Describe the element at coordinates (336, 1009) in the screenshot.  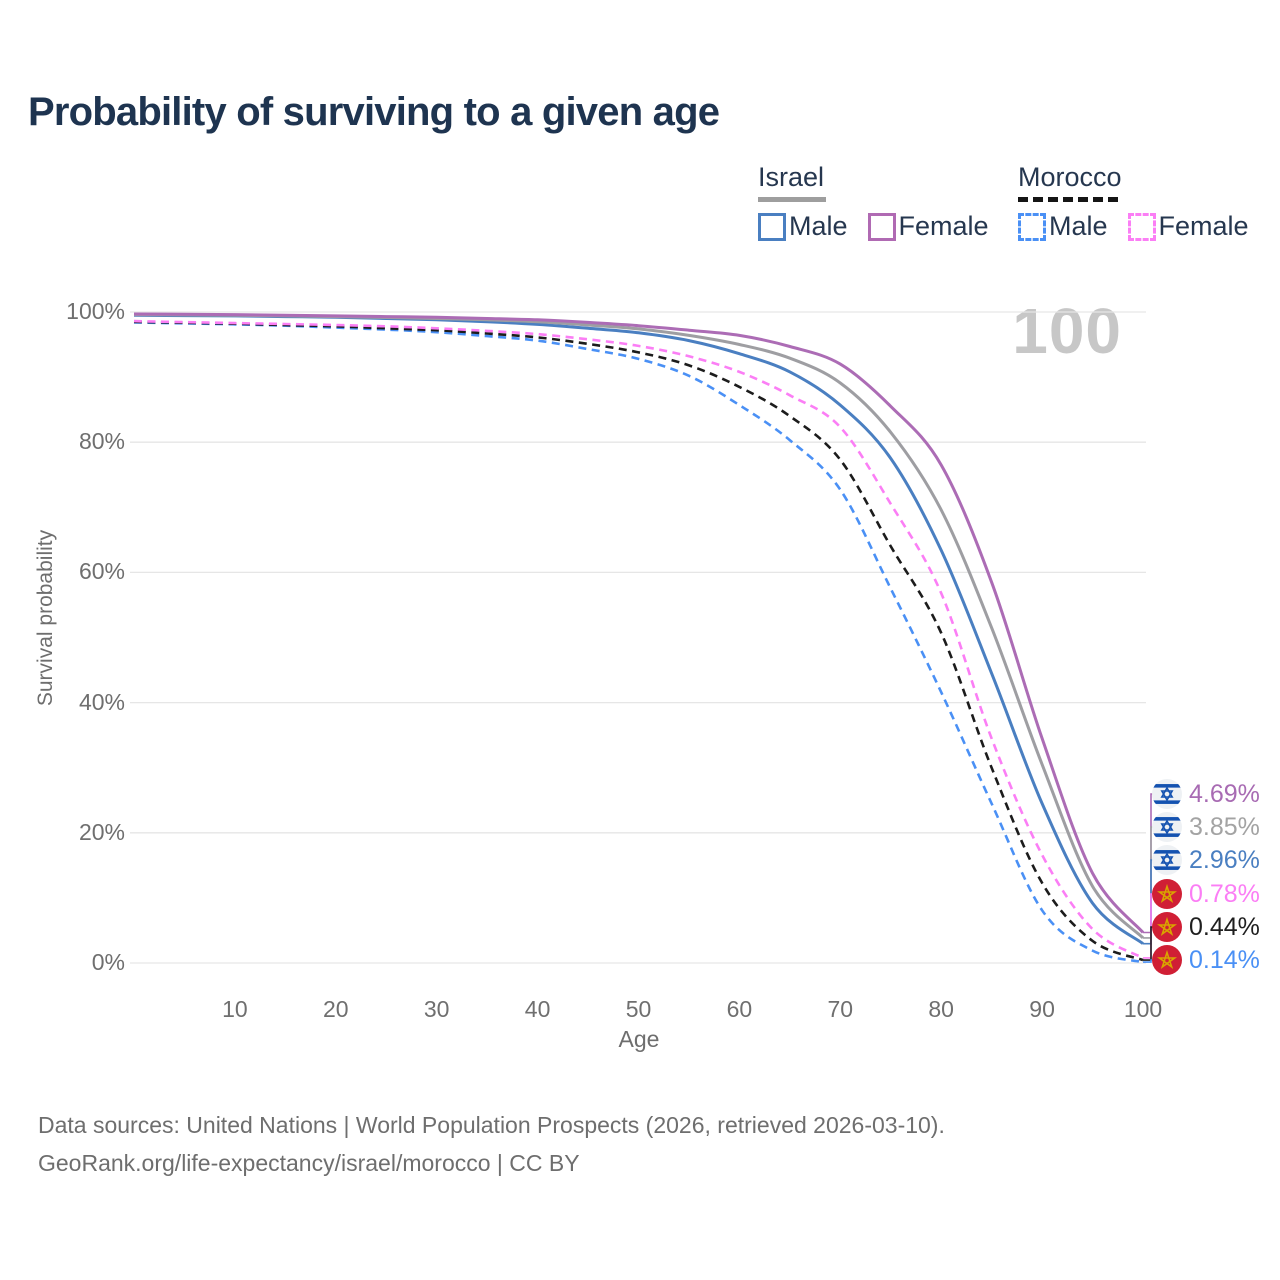
I see `x-tick-label: 20` at that location.